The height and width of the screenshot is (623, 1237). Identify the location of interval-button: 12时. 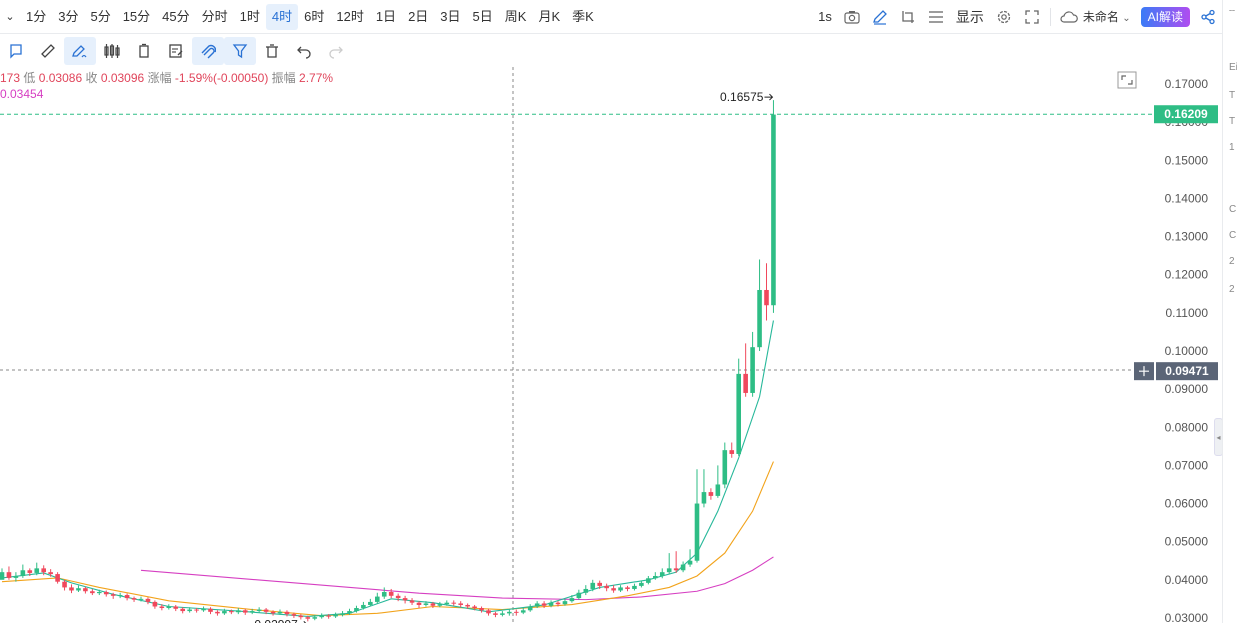
(350, 16).